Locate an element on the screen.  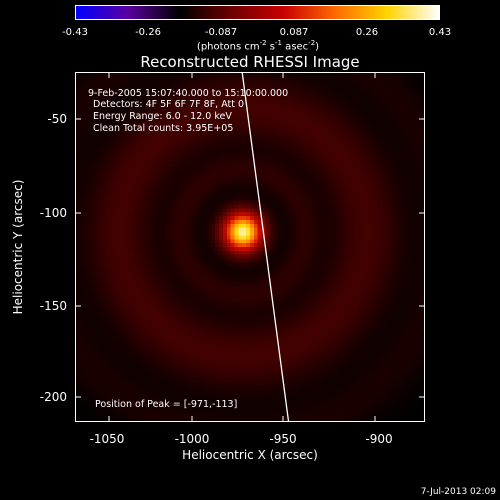
detectors-label: Detectors: 4F 5F 6F 7F 8F, Att 0 is located at coordinates (169, 104).